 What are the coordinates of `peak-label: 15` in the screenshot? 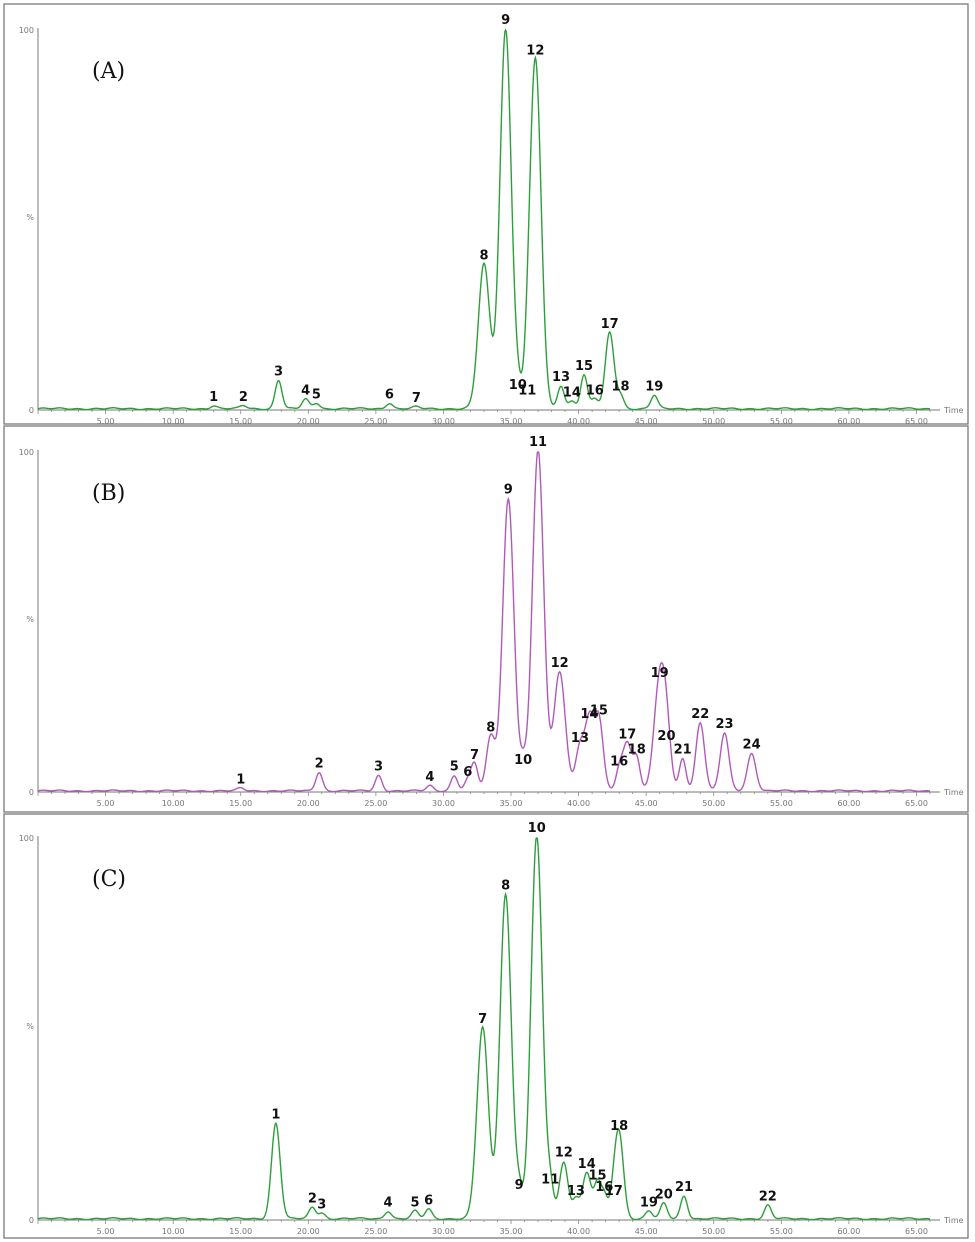 It's located at (584, 366).